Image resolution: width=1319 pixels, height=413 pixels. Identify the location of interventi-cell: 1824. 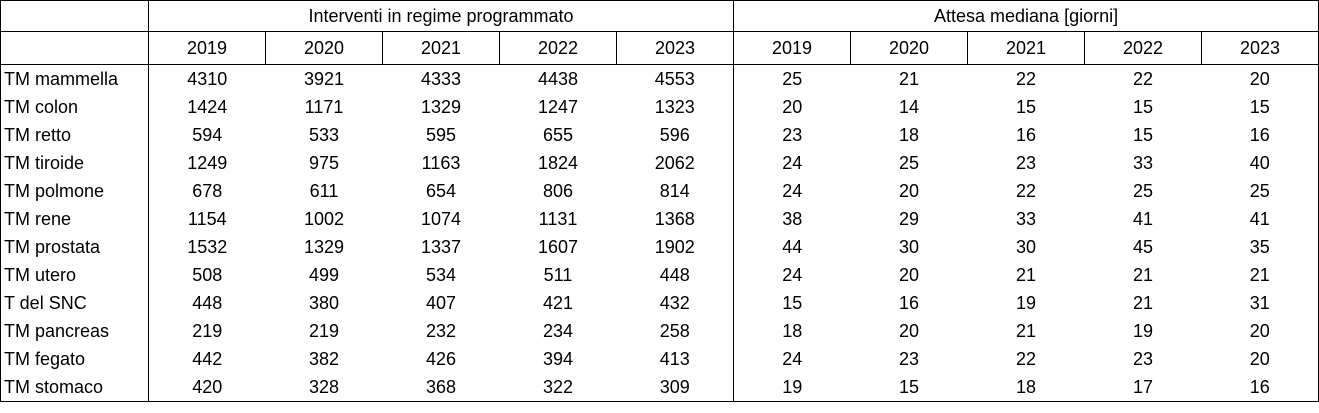
(558, 163).